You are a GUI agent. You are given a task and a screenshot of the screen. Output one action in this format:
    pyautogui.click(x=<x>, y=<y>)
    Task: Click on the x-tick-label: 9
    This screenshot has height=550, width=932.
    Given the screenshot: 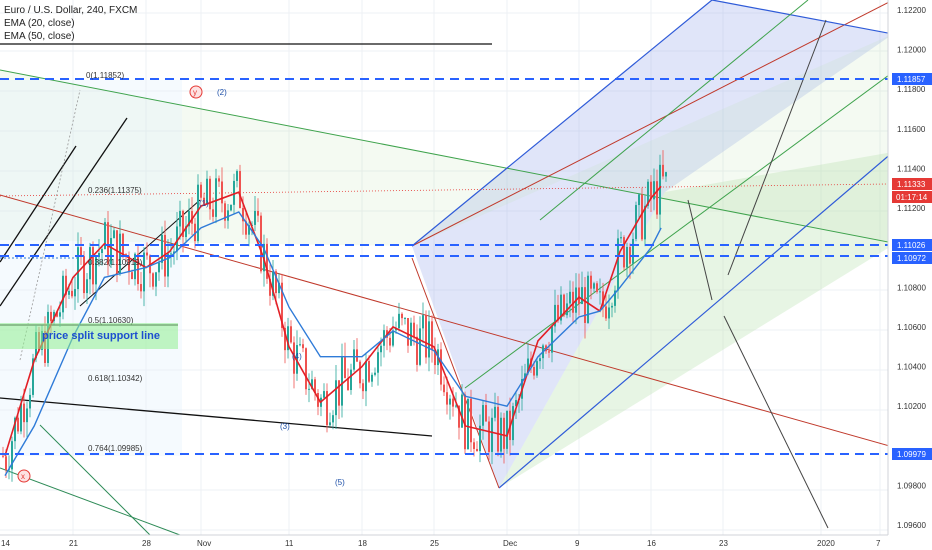 What is the action you would take?
    pyautogui.click(x=577, y=543)
    